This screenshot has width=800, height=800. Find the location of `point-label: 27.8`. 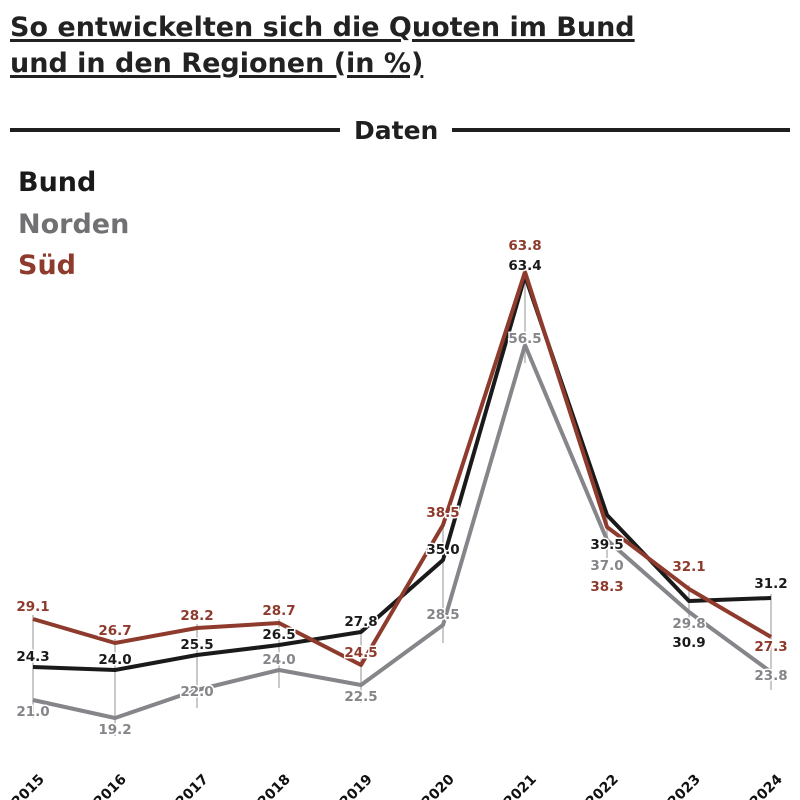

point-label: 27.8 is located at coordinates (360, 622).